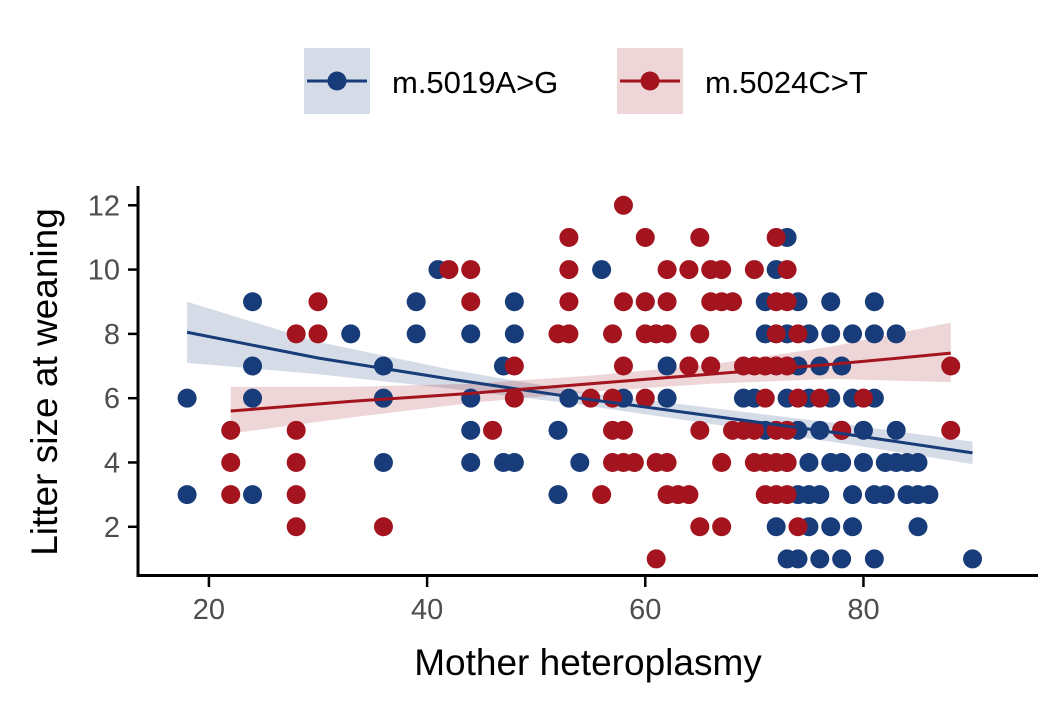 Image resolution: width=1062 pixels, height=708 pixels. Describe the element at coordinates (863, 610) in the screenshot. I see `x-tick-label-80: 80` at that location.